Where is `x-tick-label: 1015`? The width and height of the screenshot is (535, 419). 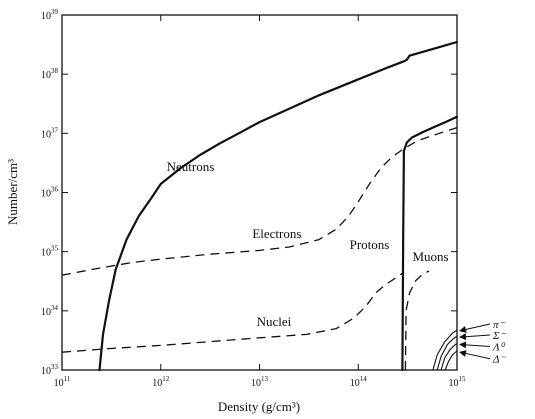 x-tick-label: 1015 is located at coordinates (458, 382).